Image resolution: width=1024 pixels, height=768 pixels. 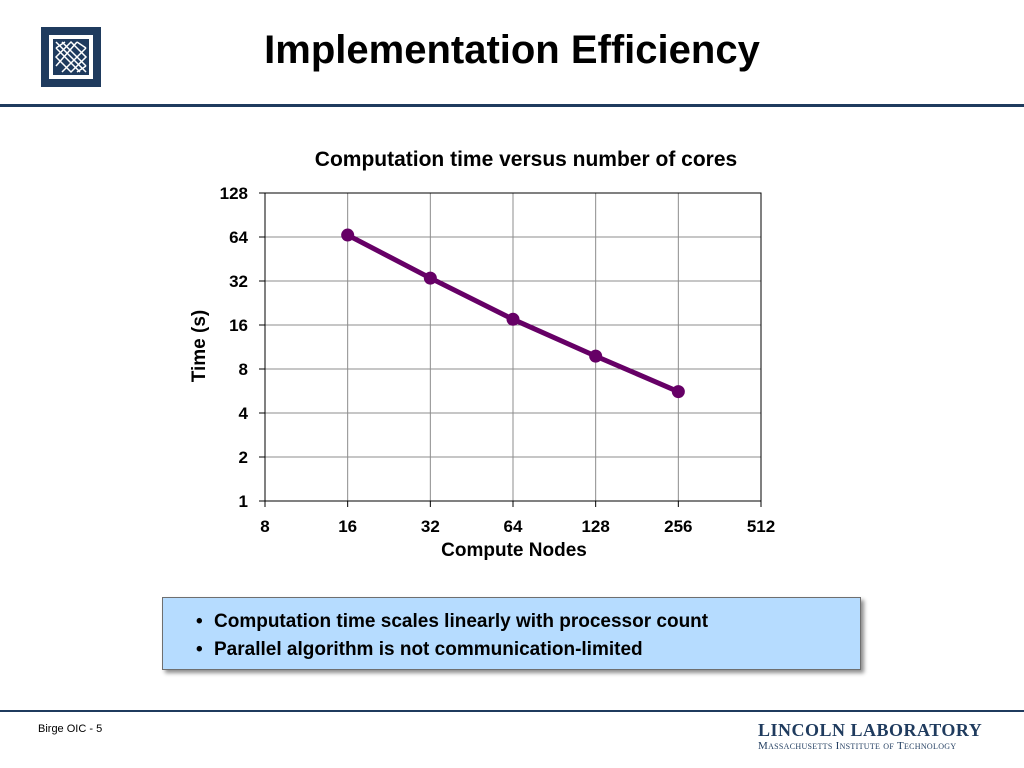 I want to click on y-tick-label: 64, so click(x=238, y=237).